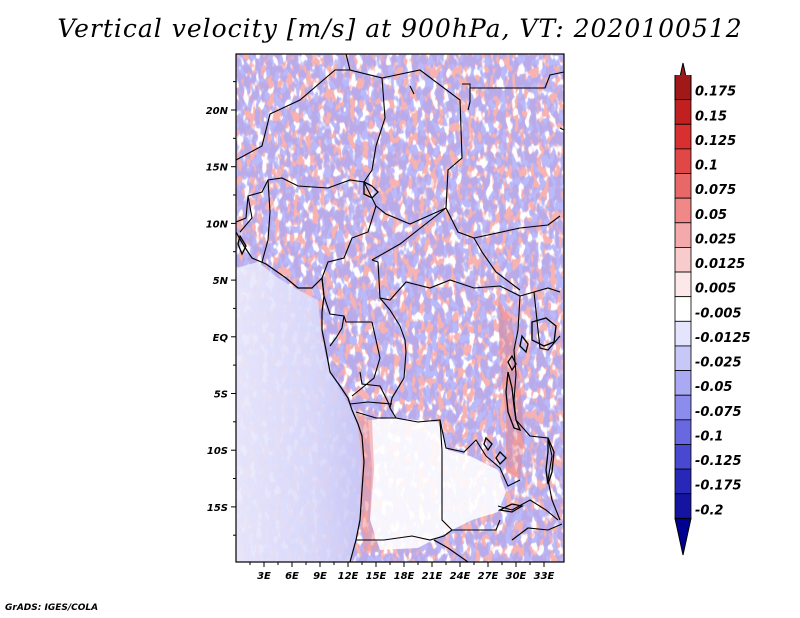  What do you see at coordinates (217, 224) in the screenshot?
I see `lat-tick-label: 10N` at bounding box center [217, 224].